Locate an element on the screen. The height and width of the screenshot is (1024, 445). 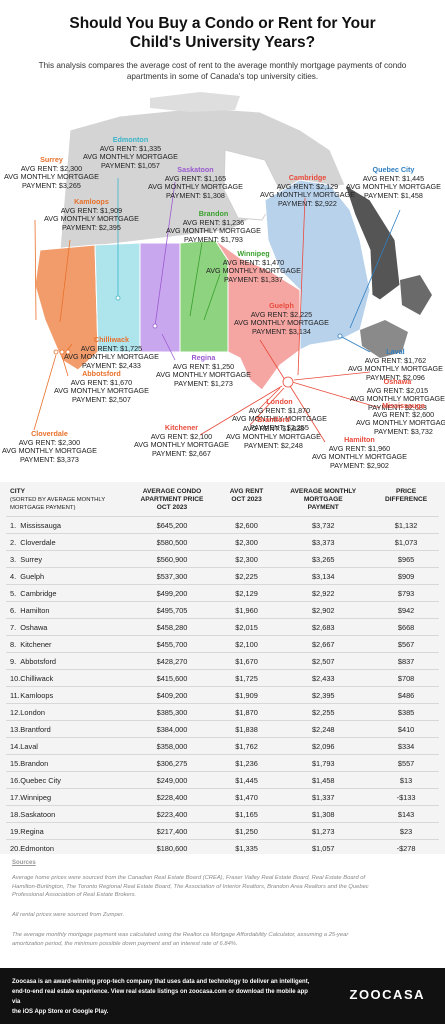
row-city: Saskatoon is located at coordinates (72, 814).